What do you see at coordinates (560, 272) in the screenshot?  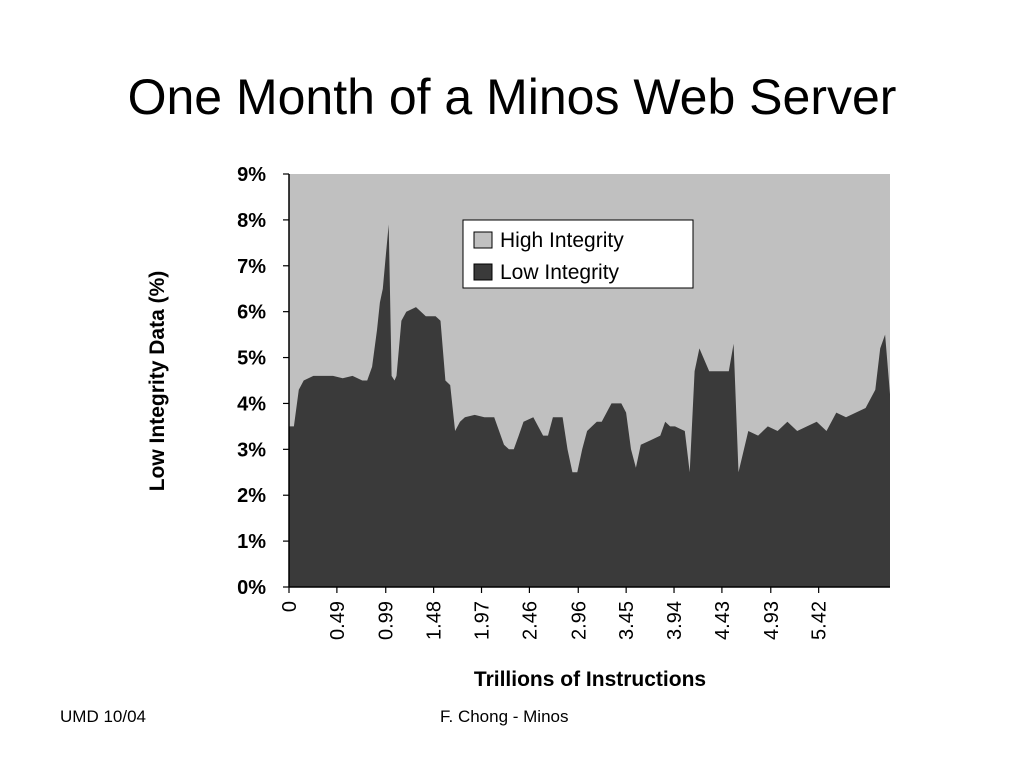 I see `legend-label-low-integrity: Low Integrity` at bounding box center [560, 272].